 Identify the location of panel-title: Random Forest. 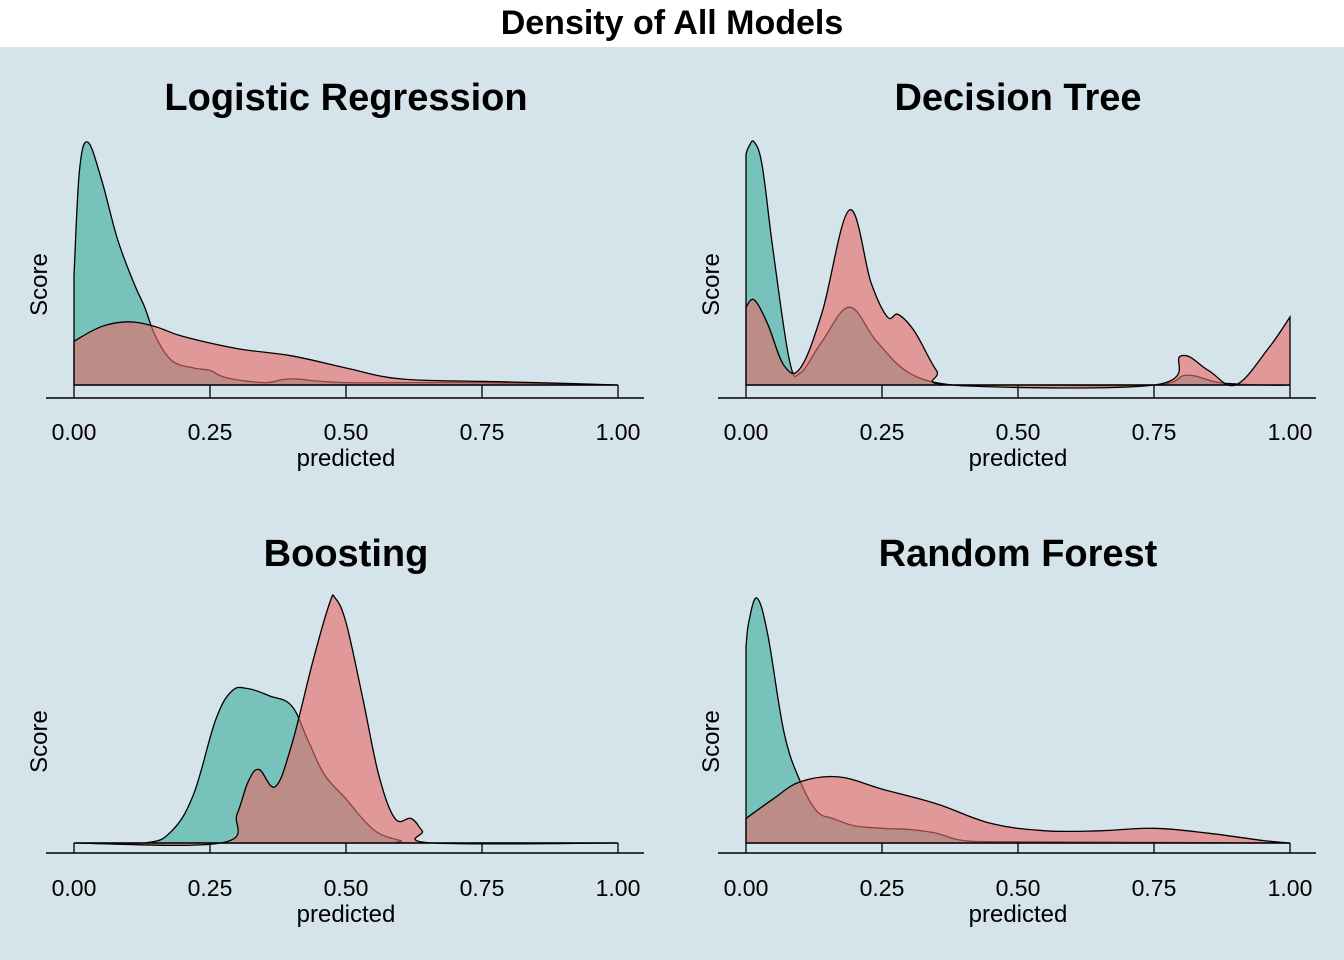
(1018, 554).